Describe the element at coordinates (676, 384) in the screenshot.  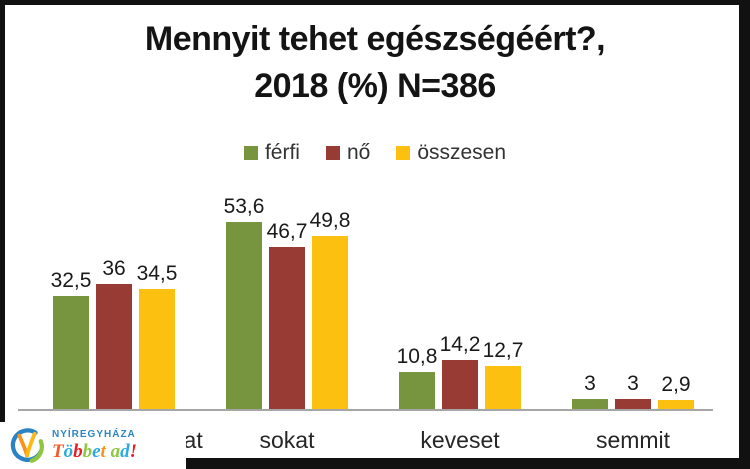
I see `value-label-összesen-semmit: 2,9` at that location.